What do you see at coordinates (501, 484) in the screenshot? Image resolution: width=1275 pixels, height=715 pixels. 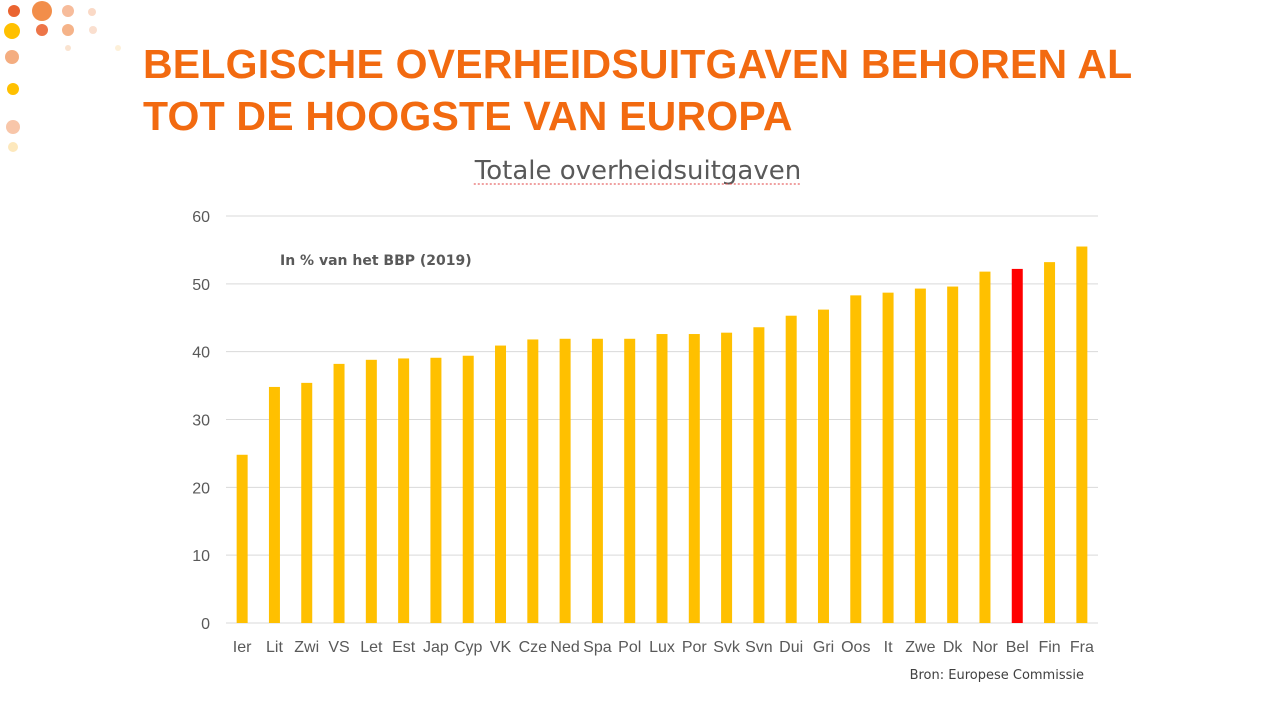 I see `bar-vk` at bounding box center [501, 484].